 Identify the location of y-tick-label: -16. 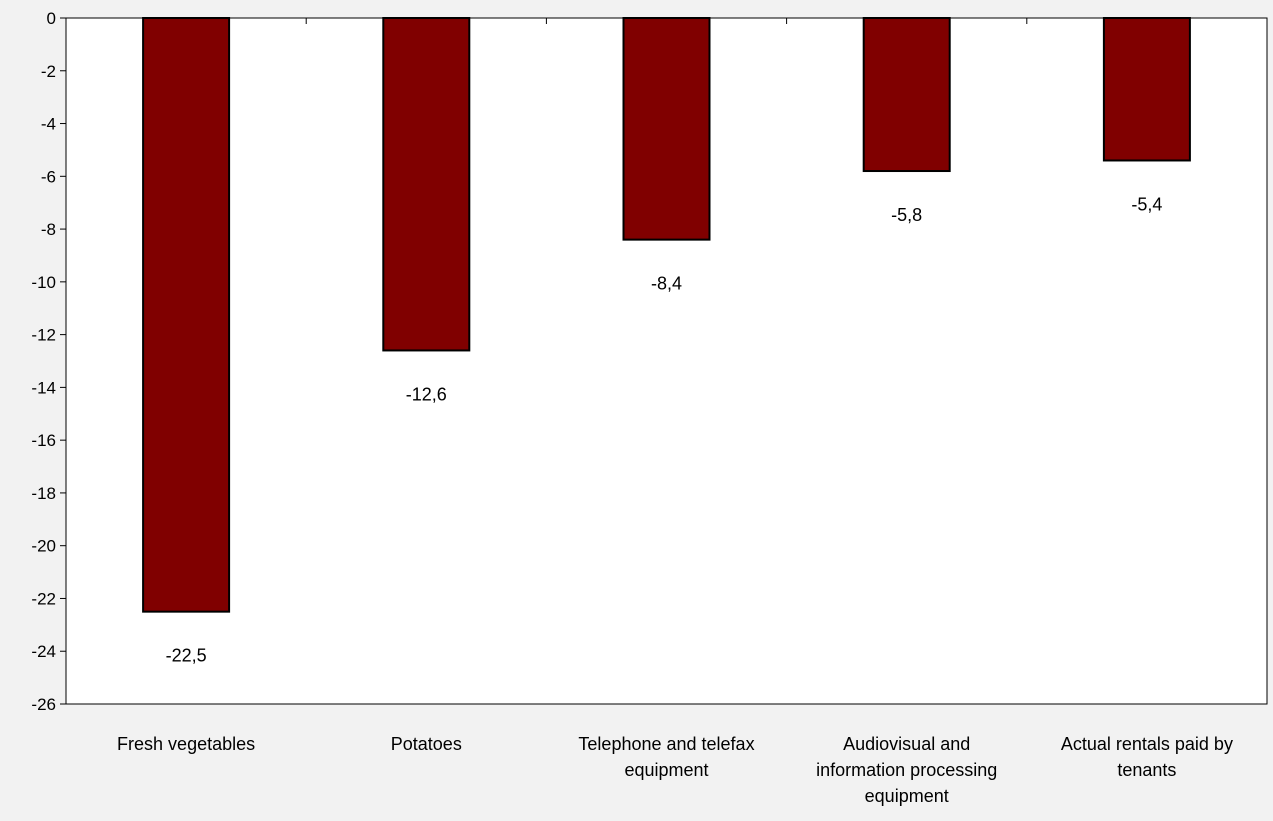
(43, 440).